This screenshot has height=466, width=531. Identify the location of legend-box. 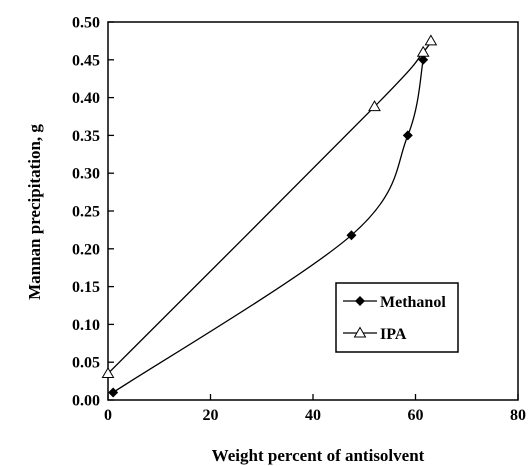
(397, 317).